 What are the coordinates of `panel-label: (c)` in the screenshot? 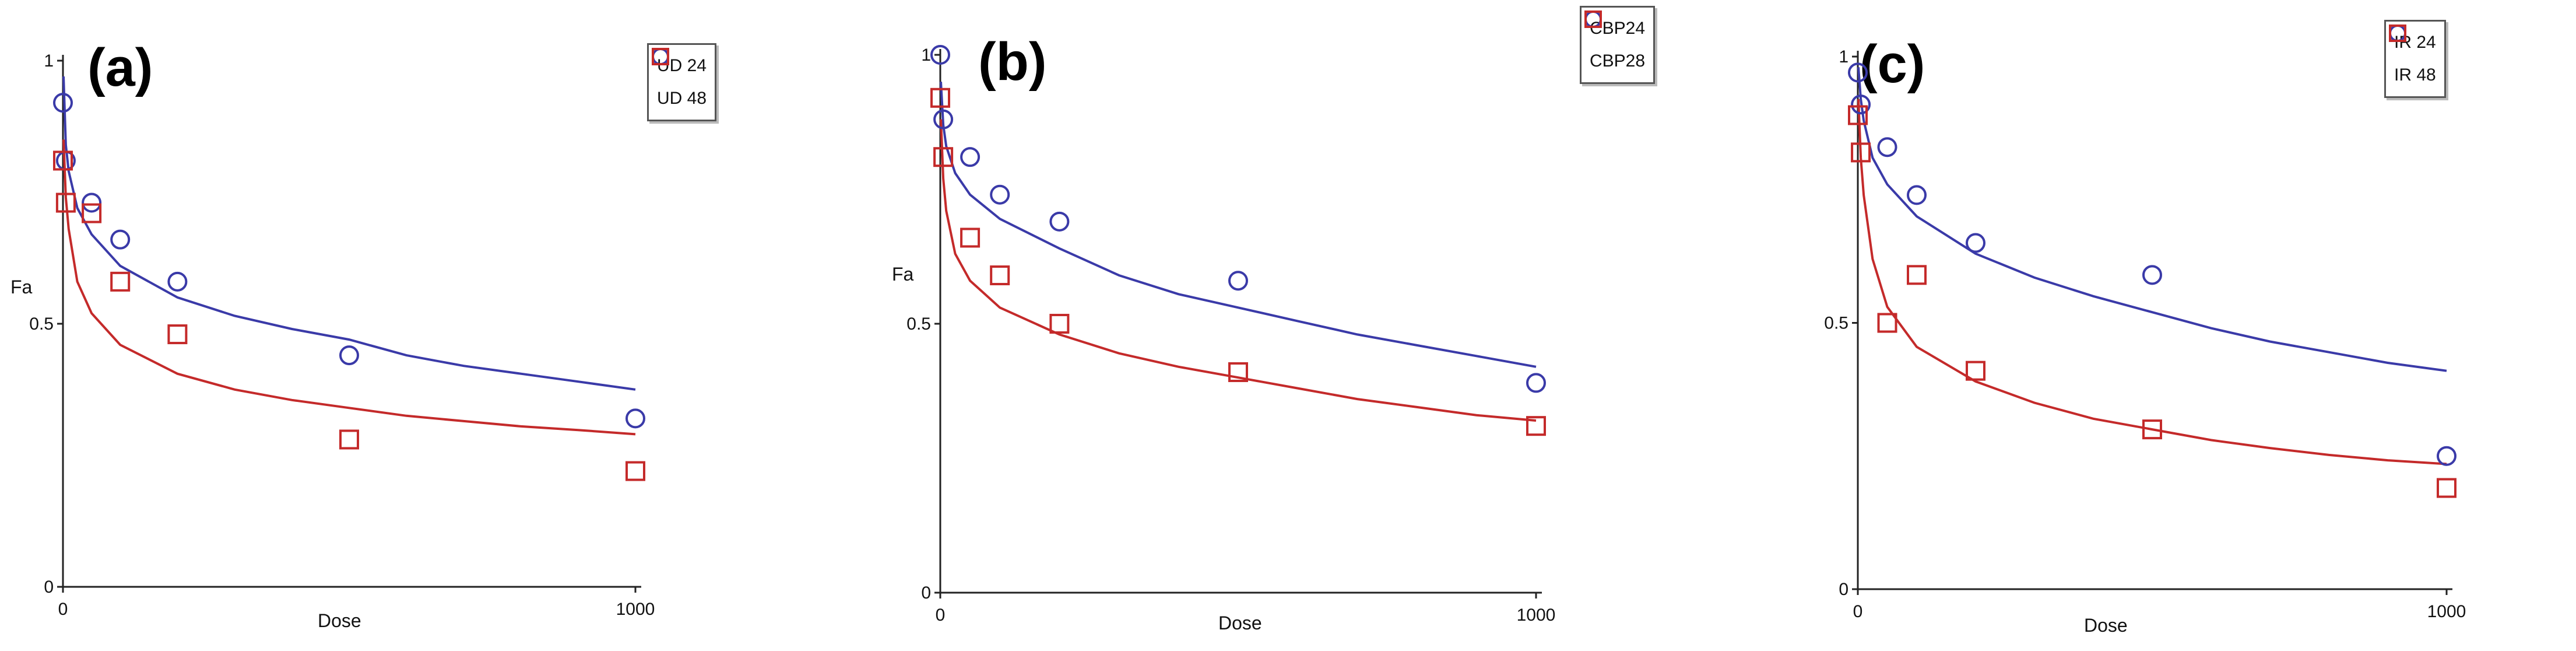 It's located at (1892, 64).